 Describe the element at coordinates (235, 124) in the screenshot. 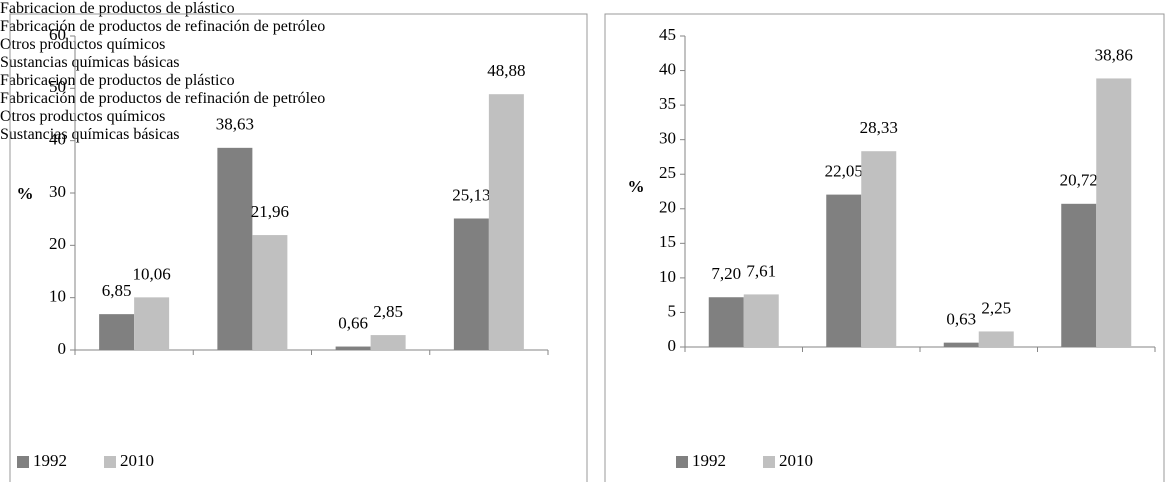

I see `data-label: 38,63` at that location.